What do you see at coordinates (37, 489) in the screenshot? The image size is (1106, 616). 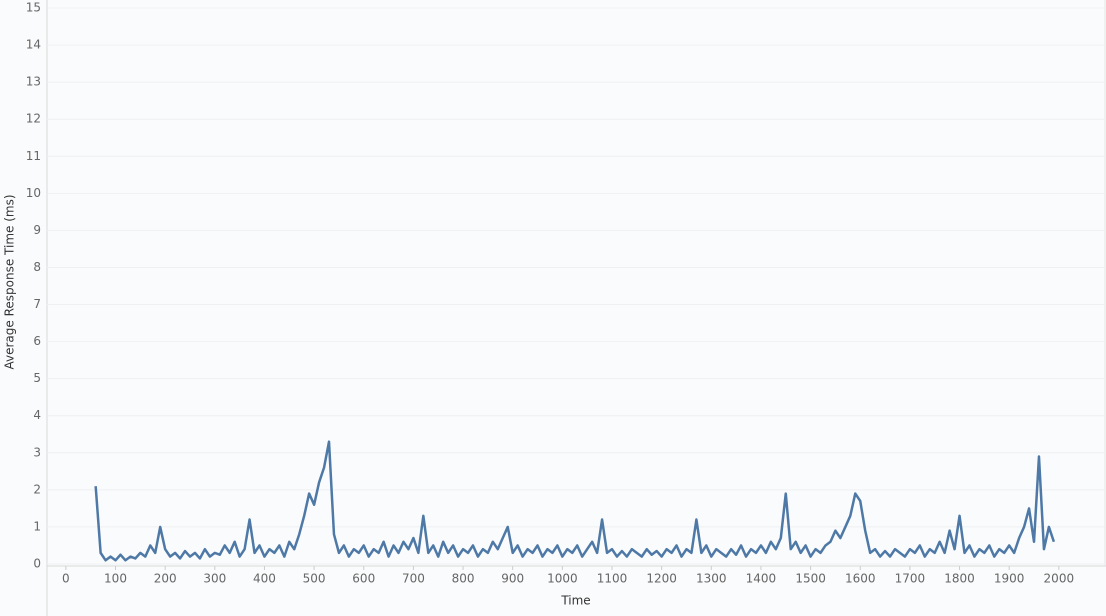 I see `y-tick-label: 2` at bounding box center [37, 489].